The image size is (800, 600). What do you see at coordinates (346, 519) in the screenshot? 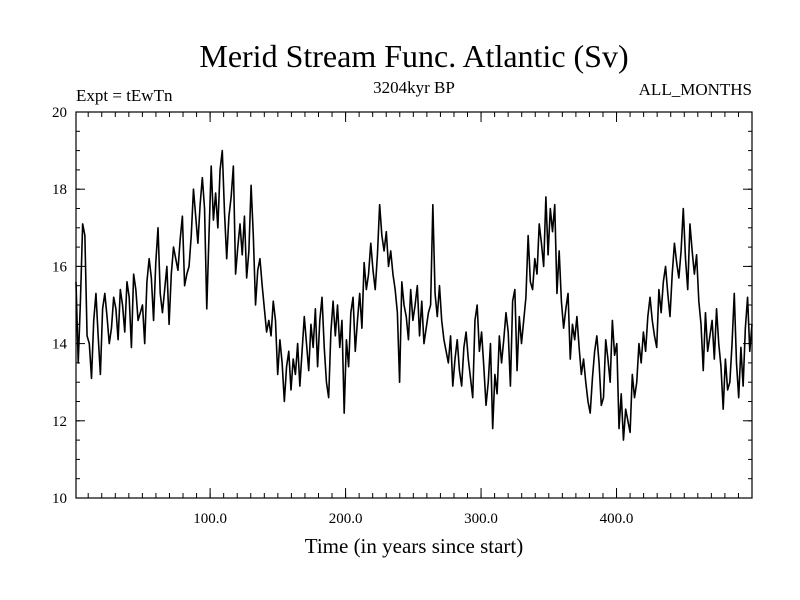
I see `x-tick-label-200: 200.0` at bounding box center [346, 519].